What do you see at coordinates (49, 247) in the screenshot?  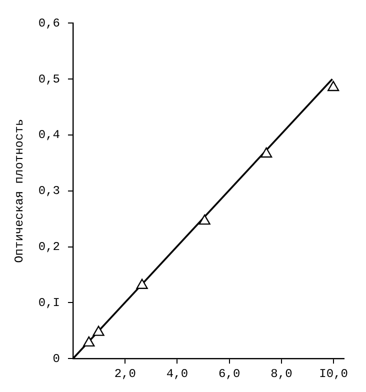 I see `y-tick-label: 0,2` at bounding box center [49, 247].